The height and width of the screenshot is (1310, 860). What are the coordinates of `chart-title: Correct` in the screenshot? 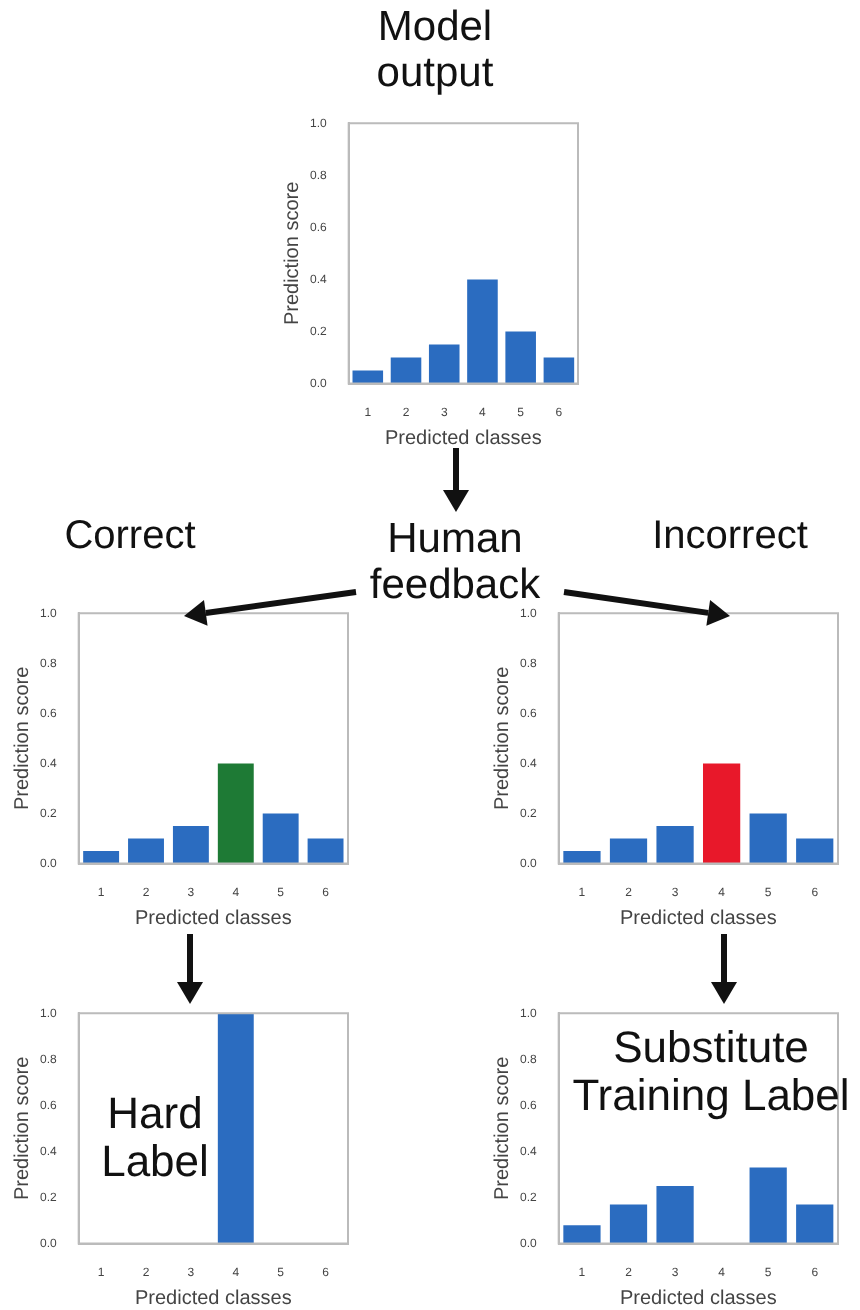 It's located at (130, 536).